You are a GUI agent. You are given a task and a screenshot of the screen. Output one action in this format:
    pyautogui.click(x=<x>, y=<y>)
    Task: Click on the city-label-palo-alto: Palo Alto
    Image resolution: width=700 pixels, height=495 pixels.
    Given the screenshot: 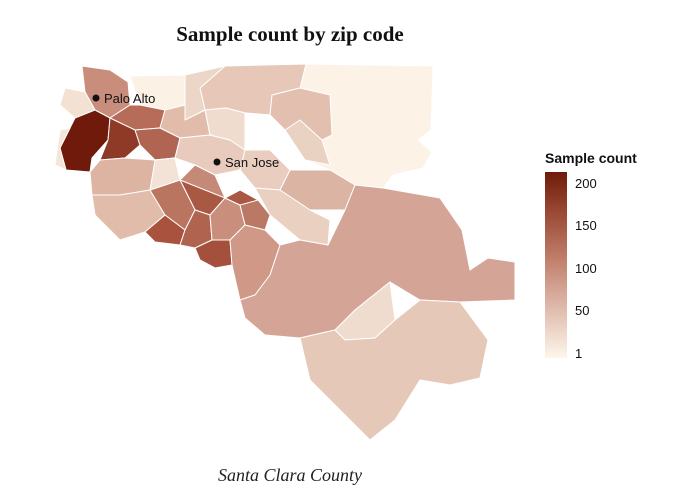 What is the action you would take?
    pyautogui.click(x=129, y=98)
    